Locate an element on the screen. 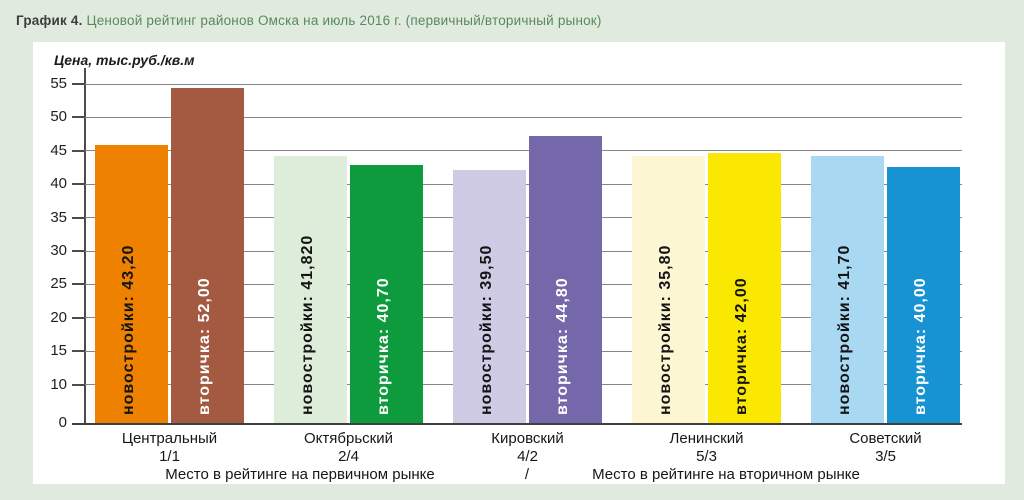 This screenshot has height=500, width=1024. bar-secondary-2: вторичка: 44,80 is located at coordinates (565, 279).